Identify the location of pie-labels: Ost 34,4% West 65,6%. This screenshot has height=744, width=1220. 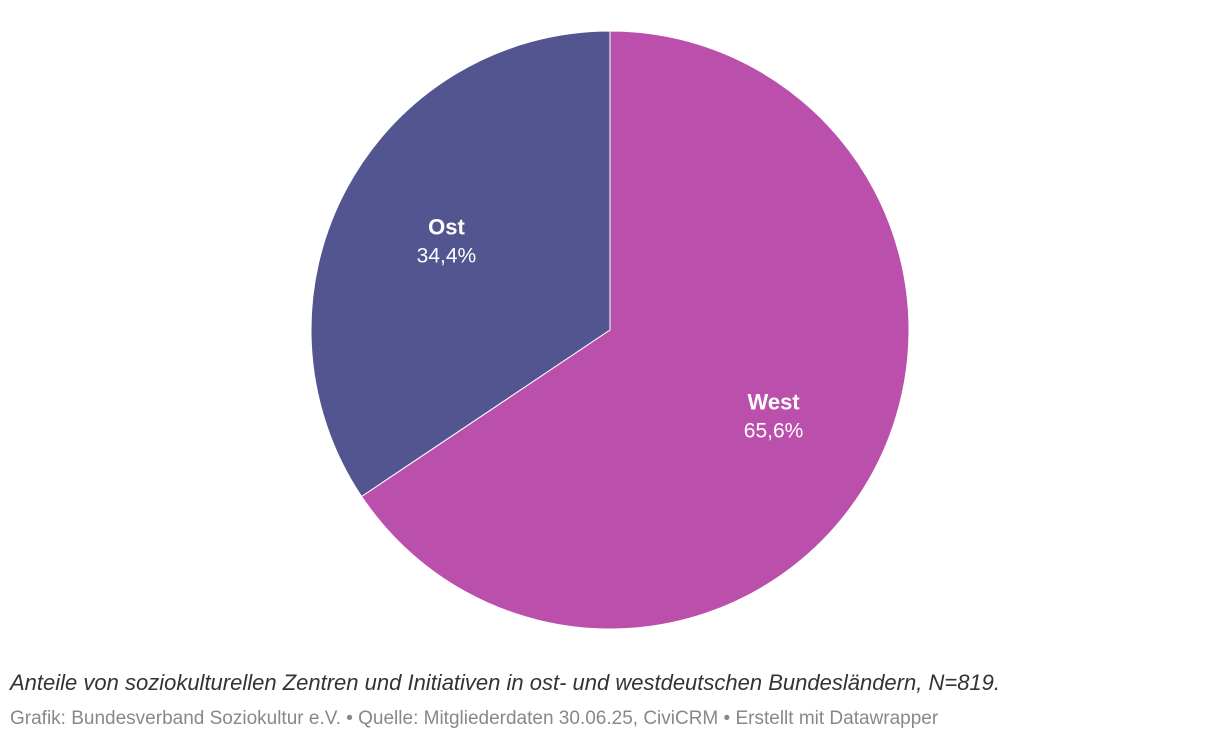
(610, 329).